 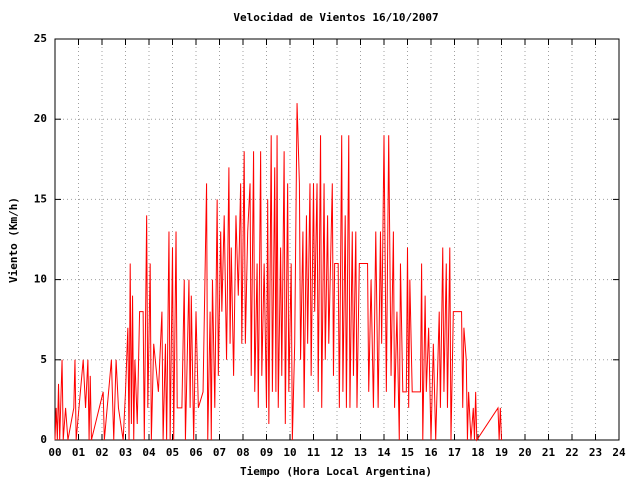 I want to click on x-tick-label: 14, so click(x=384, y=452).